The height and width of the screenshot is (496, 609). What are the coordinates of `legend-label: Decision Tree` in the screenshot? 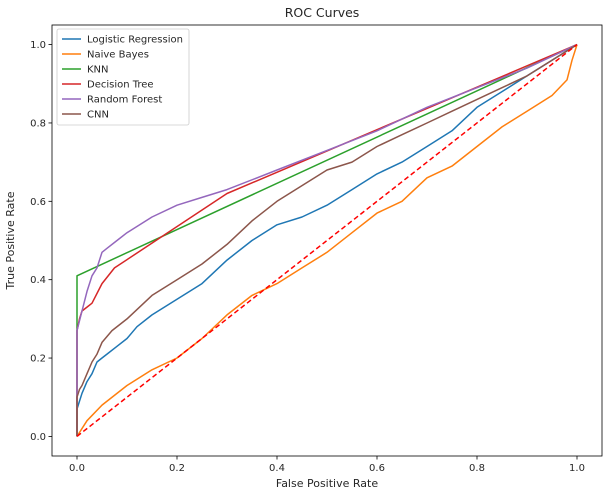 It's located at (120, 85).